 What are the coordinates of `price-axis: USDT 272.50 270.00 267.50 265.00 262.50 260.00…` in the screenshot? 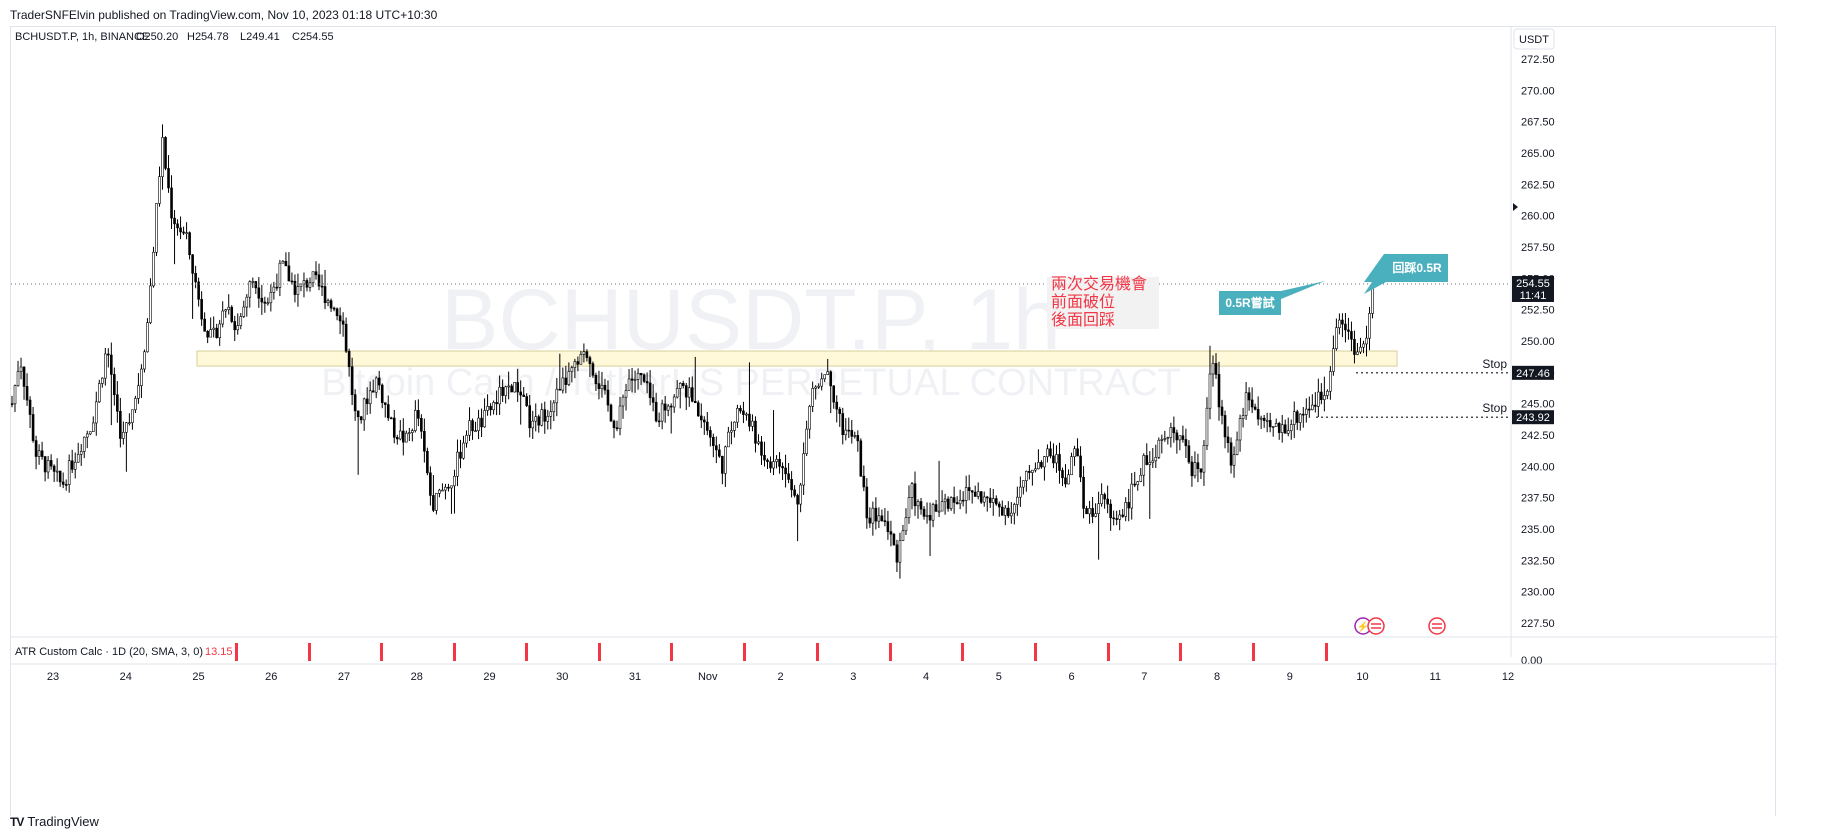 It's located at (1532, 342).